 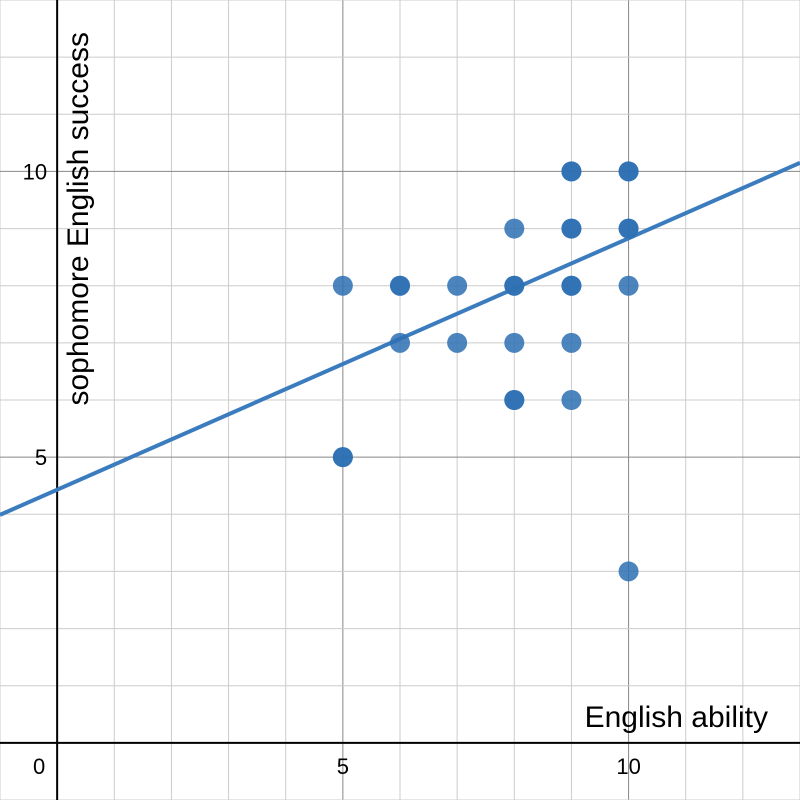 What do you see at coordinates (39, 766) in the screenshot?
I see `x-tick-label: 0` at bounding box center [39, 766].